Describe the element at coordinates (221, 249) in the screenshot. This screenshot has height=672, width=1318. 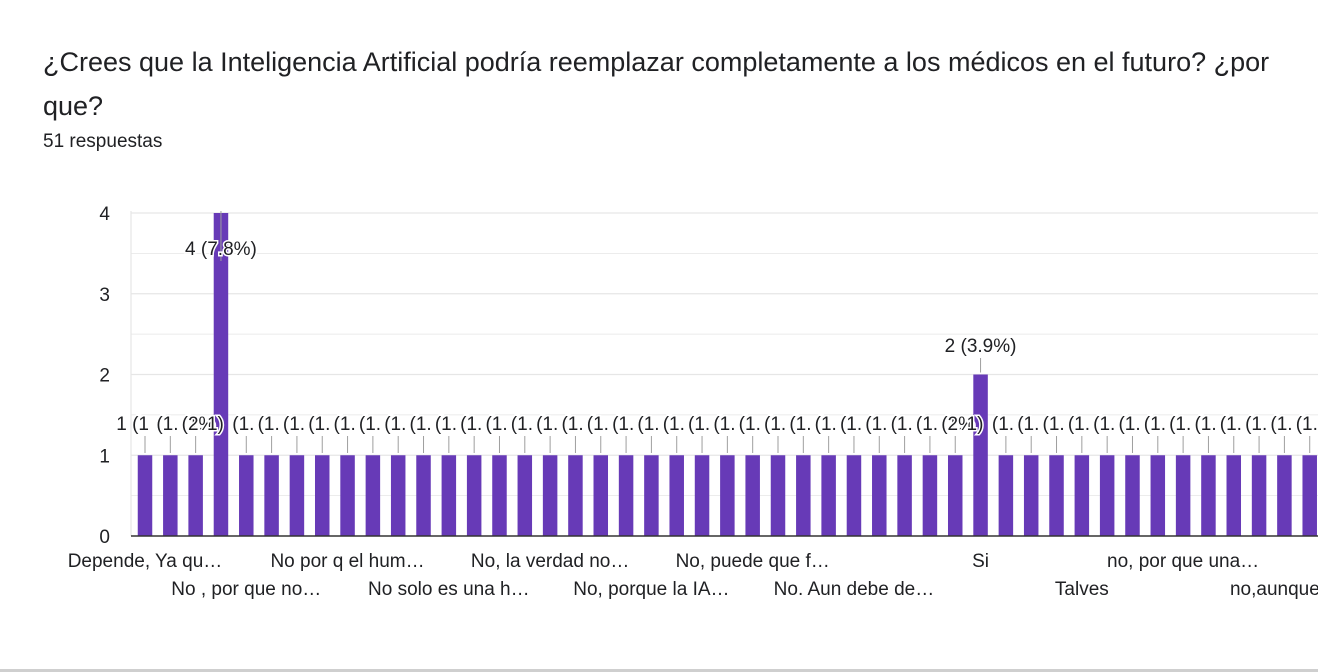
I see `data-label: 4 (7.8%)` at that location.